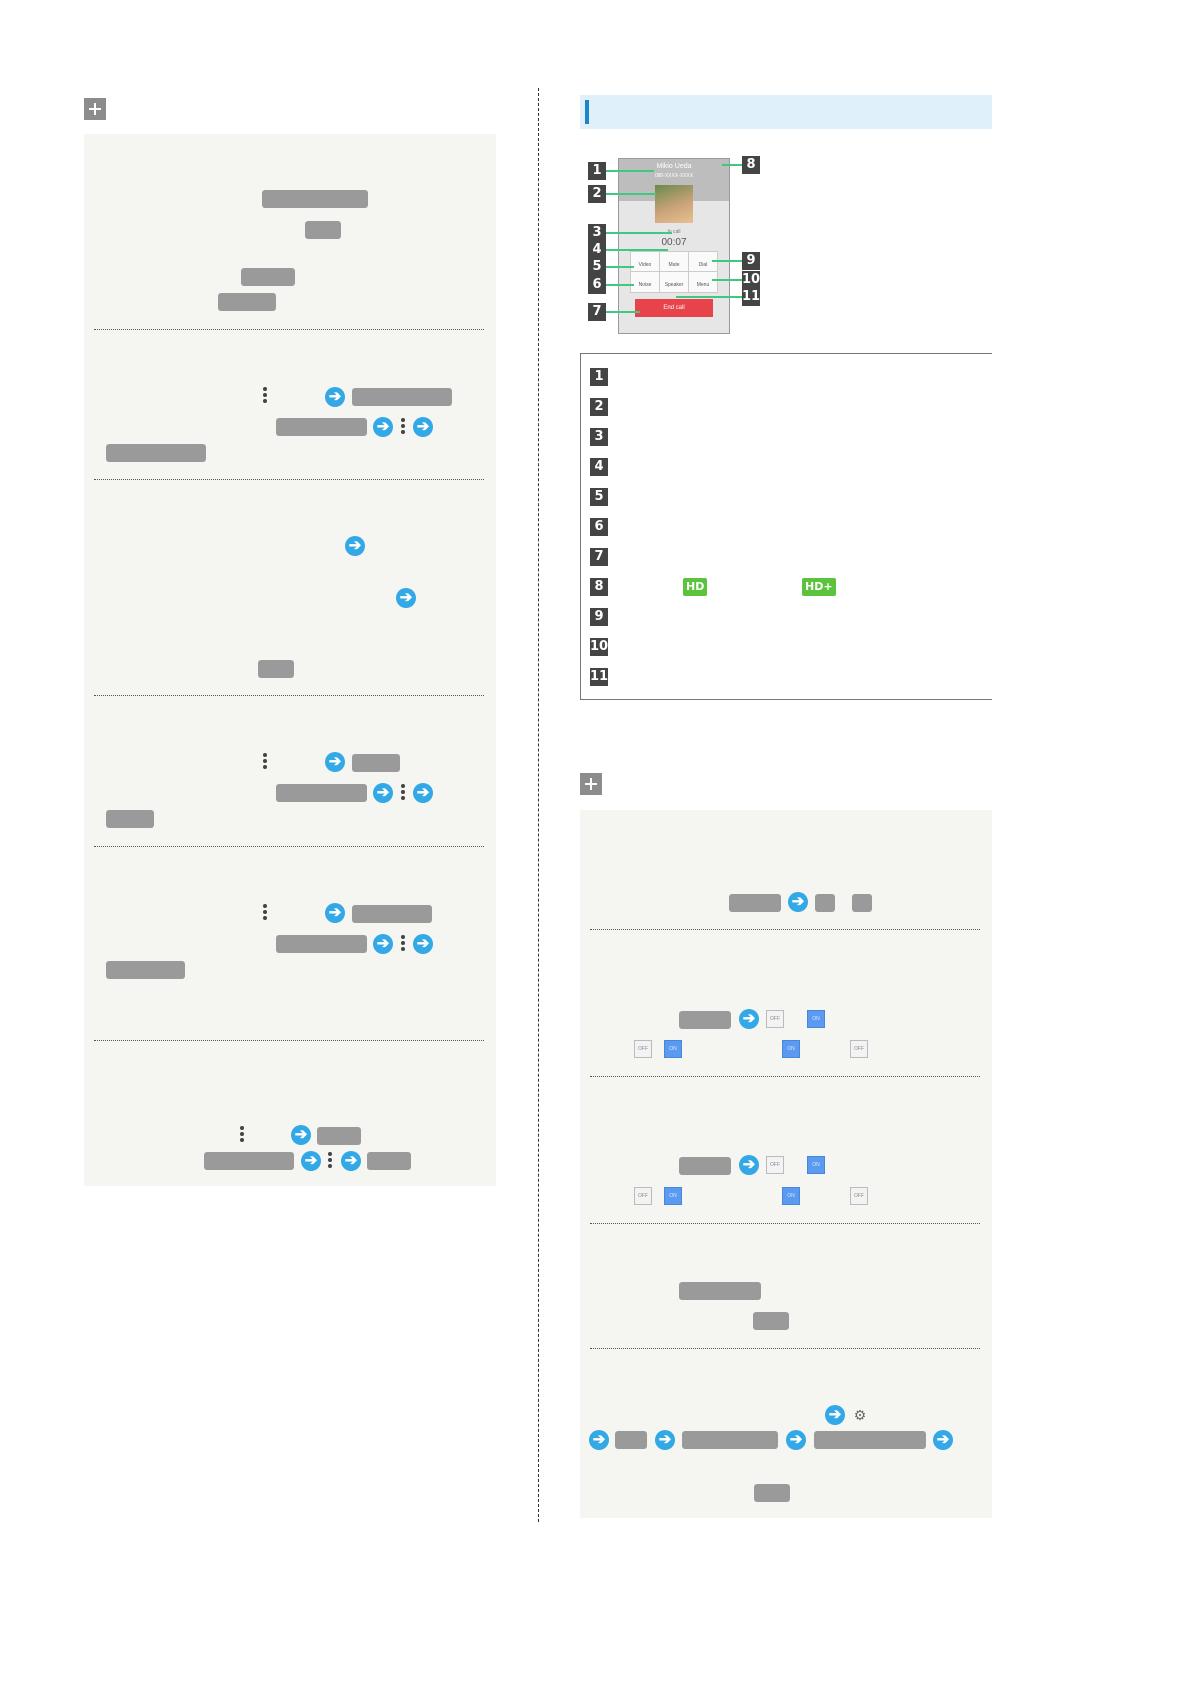  Describe the element at coordinates (597, 233) in the screenshot. I see `callout-badge: 3` at that location.